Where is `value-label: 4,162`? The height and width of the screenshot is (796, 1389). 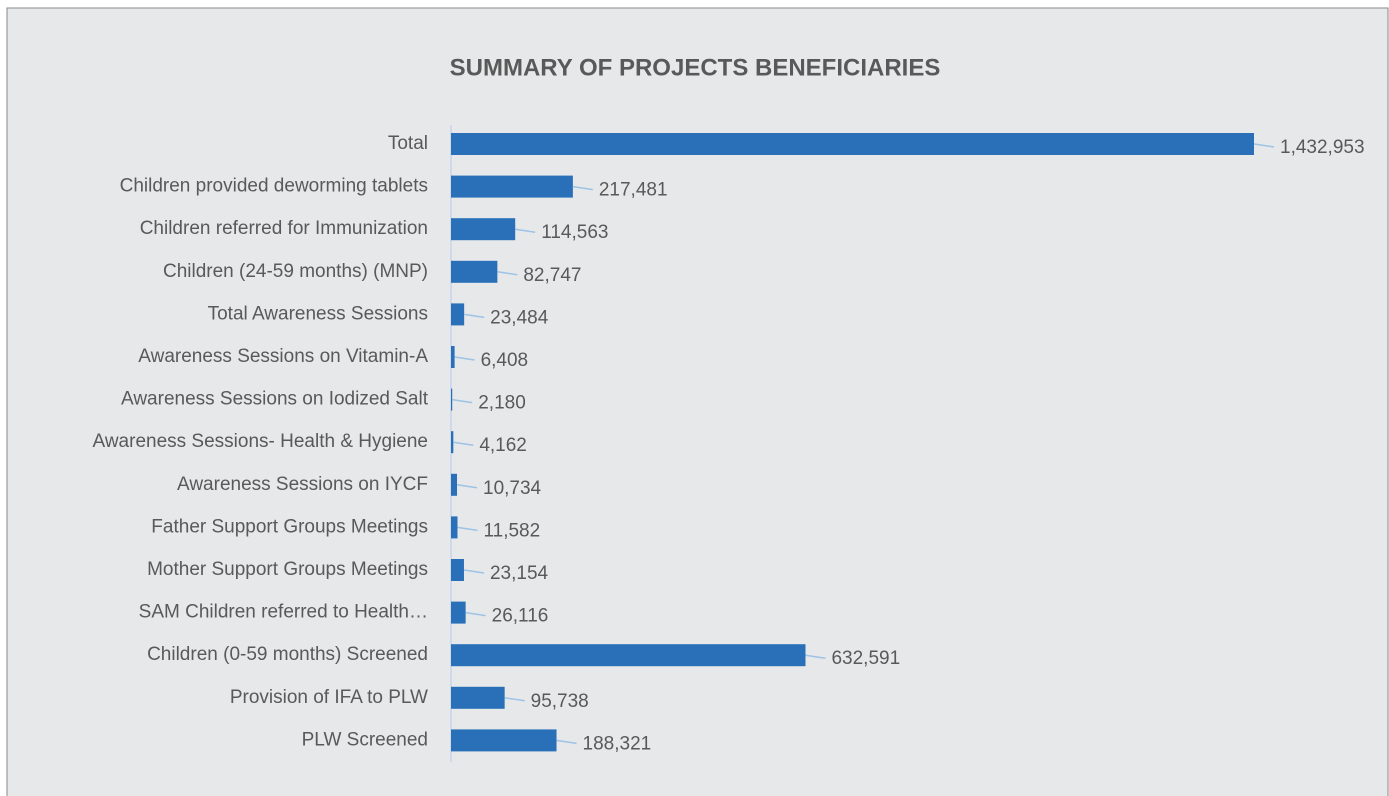 value-label: 4,162 is located at coordinates (503, 445).